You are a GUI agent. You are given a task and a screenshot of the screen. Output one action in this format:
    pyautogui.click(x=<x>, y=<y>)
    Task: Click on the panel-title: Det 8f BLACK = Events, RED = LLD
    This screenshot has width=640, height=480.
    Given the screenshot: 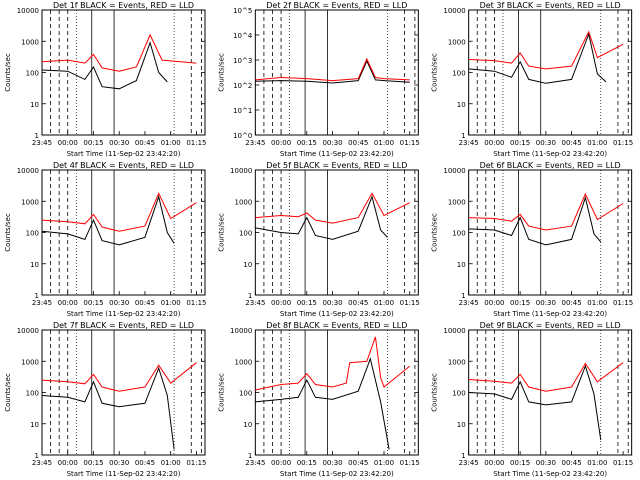 What is the action you would take?
    pyautogui.click(x=336, y=325)
    